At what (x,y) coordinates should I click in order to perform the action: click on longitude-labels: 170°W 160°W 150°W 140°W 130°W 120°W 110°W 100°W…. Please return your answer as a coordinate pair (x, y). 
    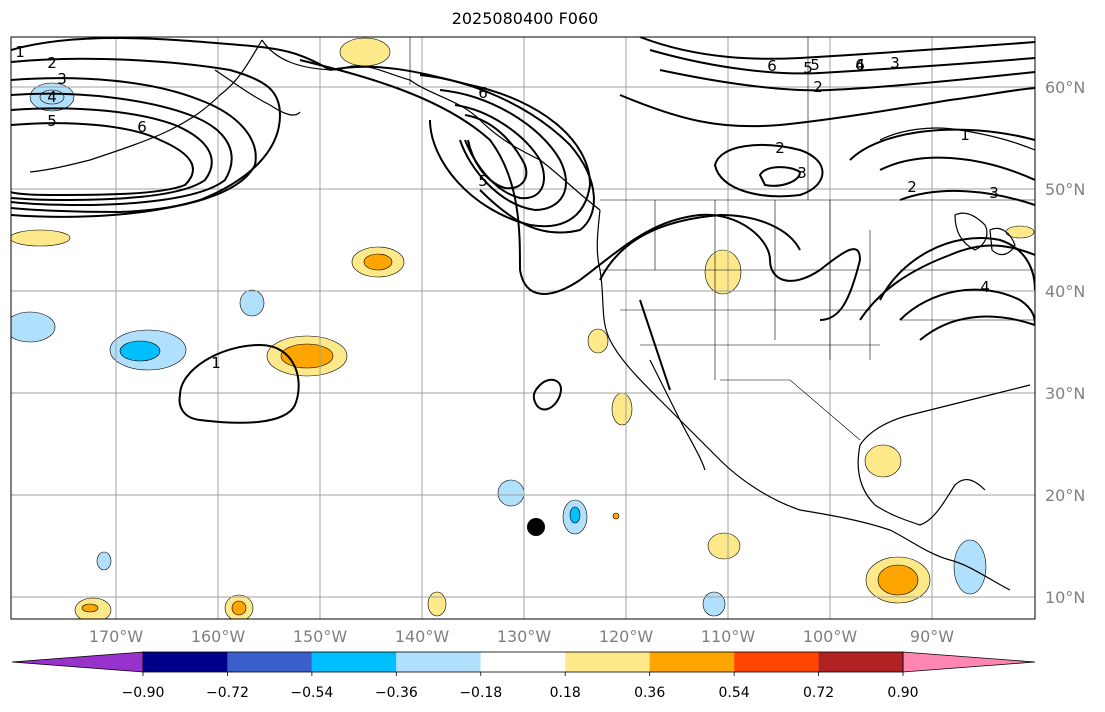
    Looking at the image, I should click on (521, 636).